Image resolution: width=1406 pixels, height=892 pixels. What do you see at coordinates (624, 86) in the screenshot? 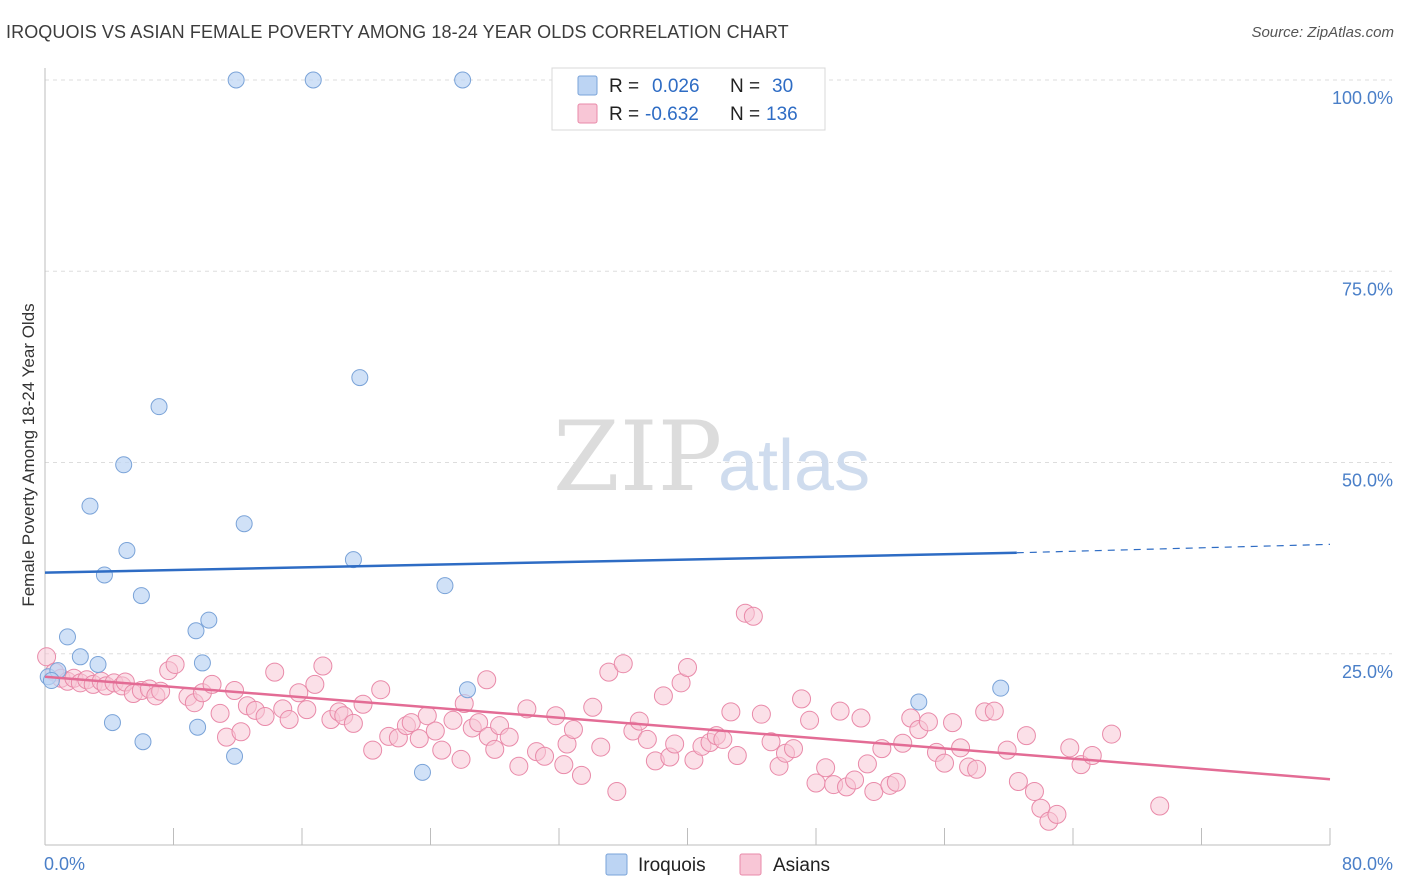
I see `legend-r-label-1: R =` at bounding box center [624, 86].